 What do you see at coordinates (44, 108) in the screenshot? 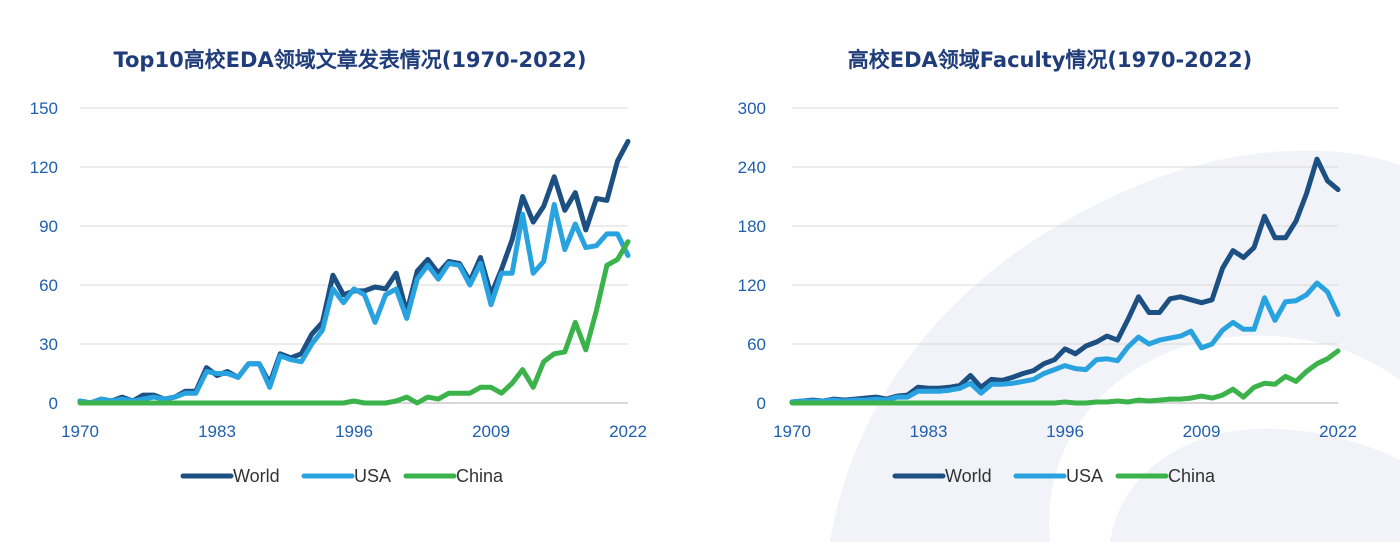
I see `y-tick-label: 150` at bounding box center [44, 108].